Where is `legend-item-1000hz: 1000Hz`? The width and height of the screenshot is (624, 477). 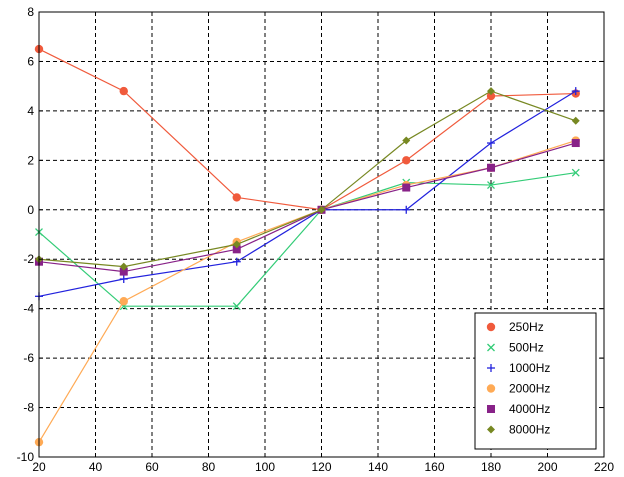 legend-item-1000hz: 1000Hz is located at coordinates (518, 368).